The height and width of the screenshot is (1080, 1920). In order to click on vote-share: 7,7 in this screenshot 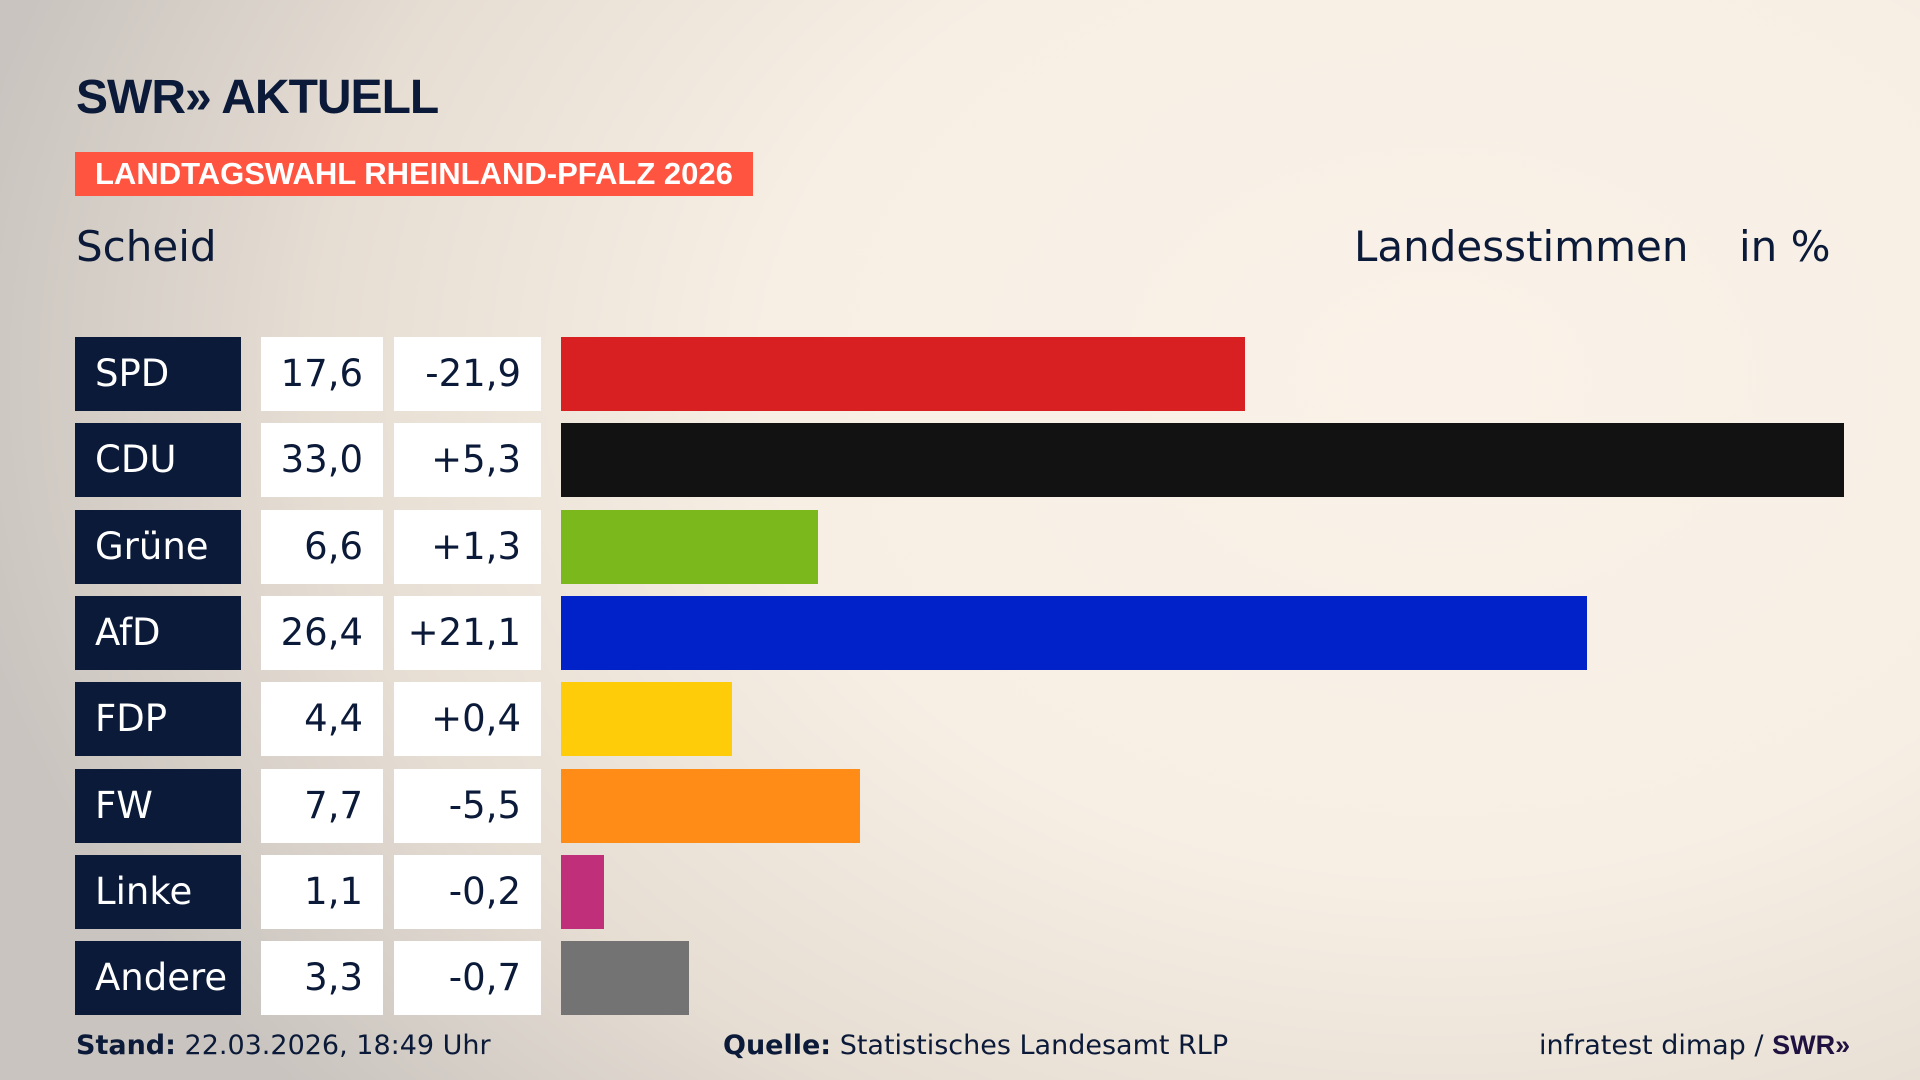, I will do `click(322, 805)`.